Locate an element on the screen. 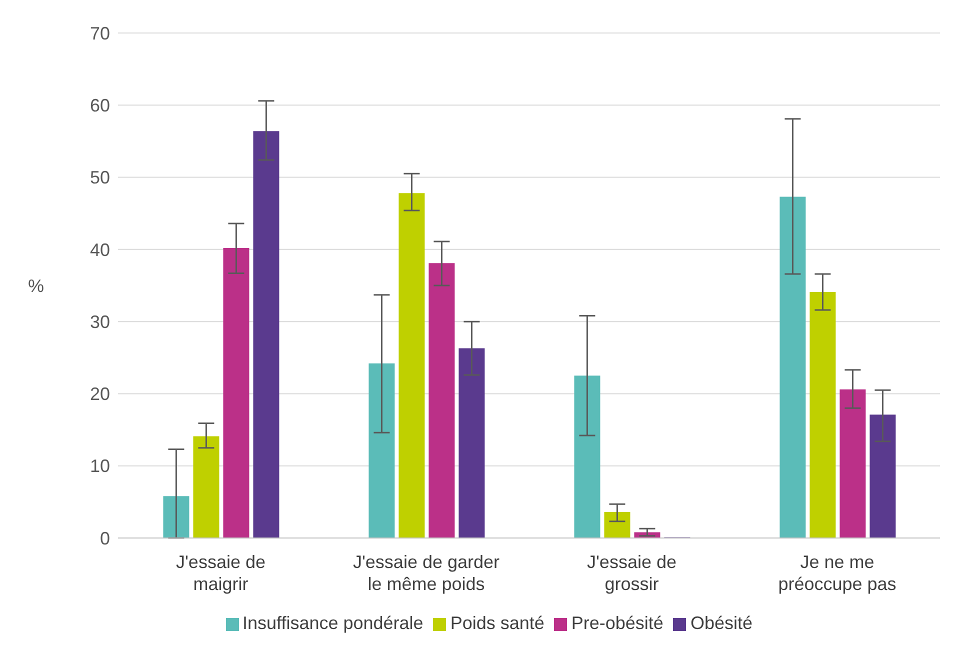 Image resolution: width=958 pixels, height=652 pixels. legend-label: Insuffisance pondérale is located at coordinates (333, 623).